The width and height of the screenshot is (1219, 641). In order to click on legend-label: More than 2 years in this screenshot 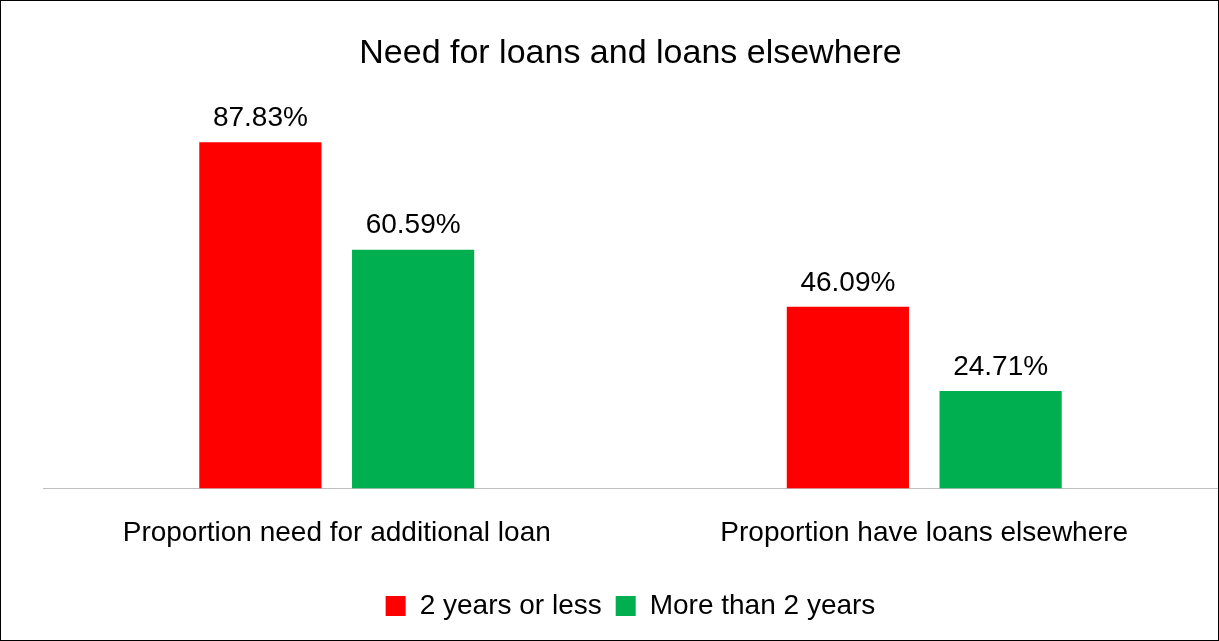, I will do `click(762, 604)`.